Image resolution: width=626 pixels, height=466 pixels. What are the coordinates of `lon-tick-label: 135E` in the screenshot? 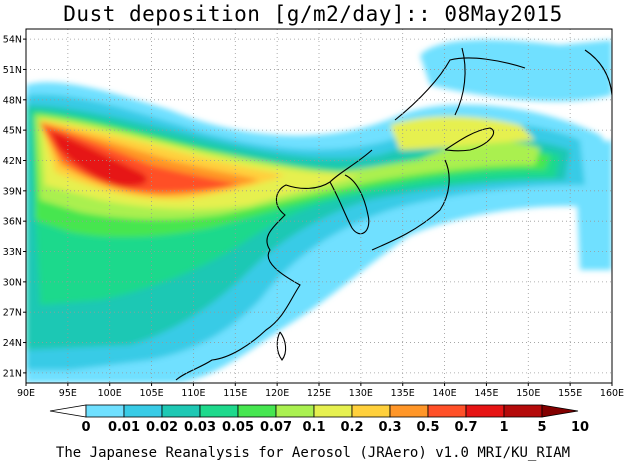 It's located at (403, 393).